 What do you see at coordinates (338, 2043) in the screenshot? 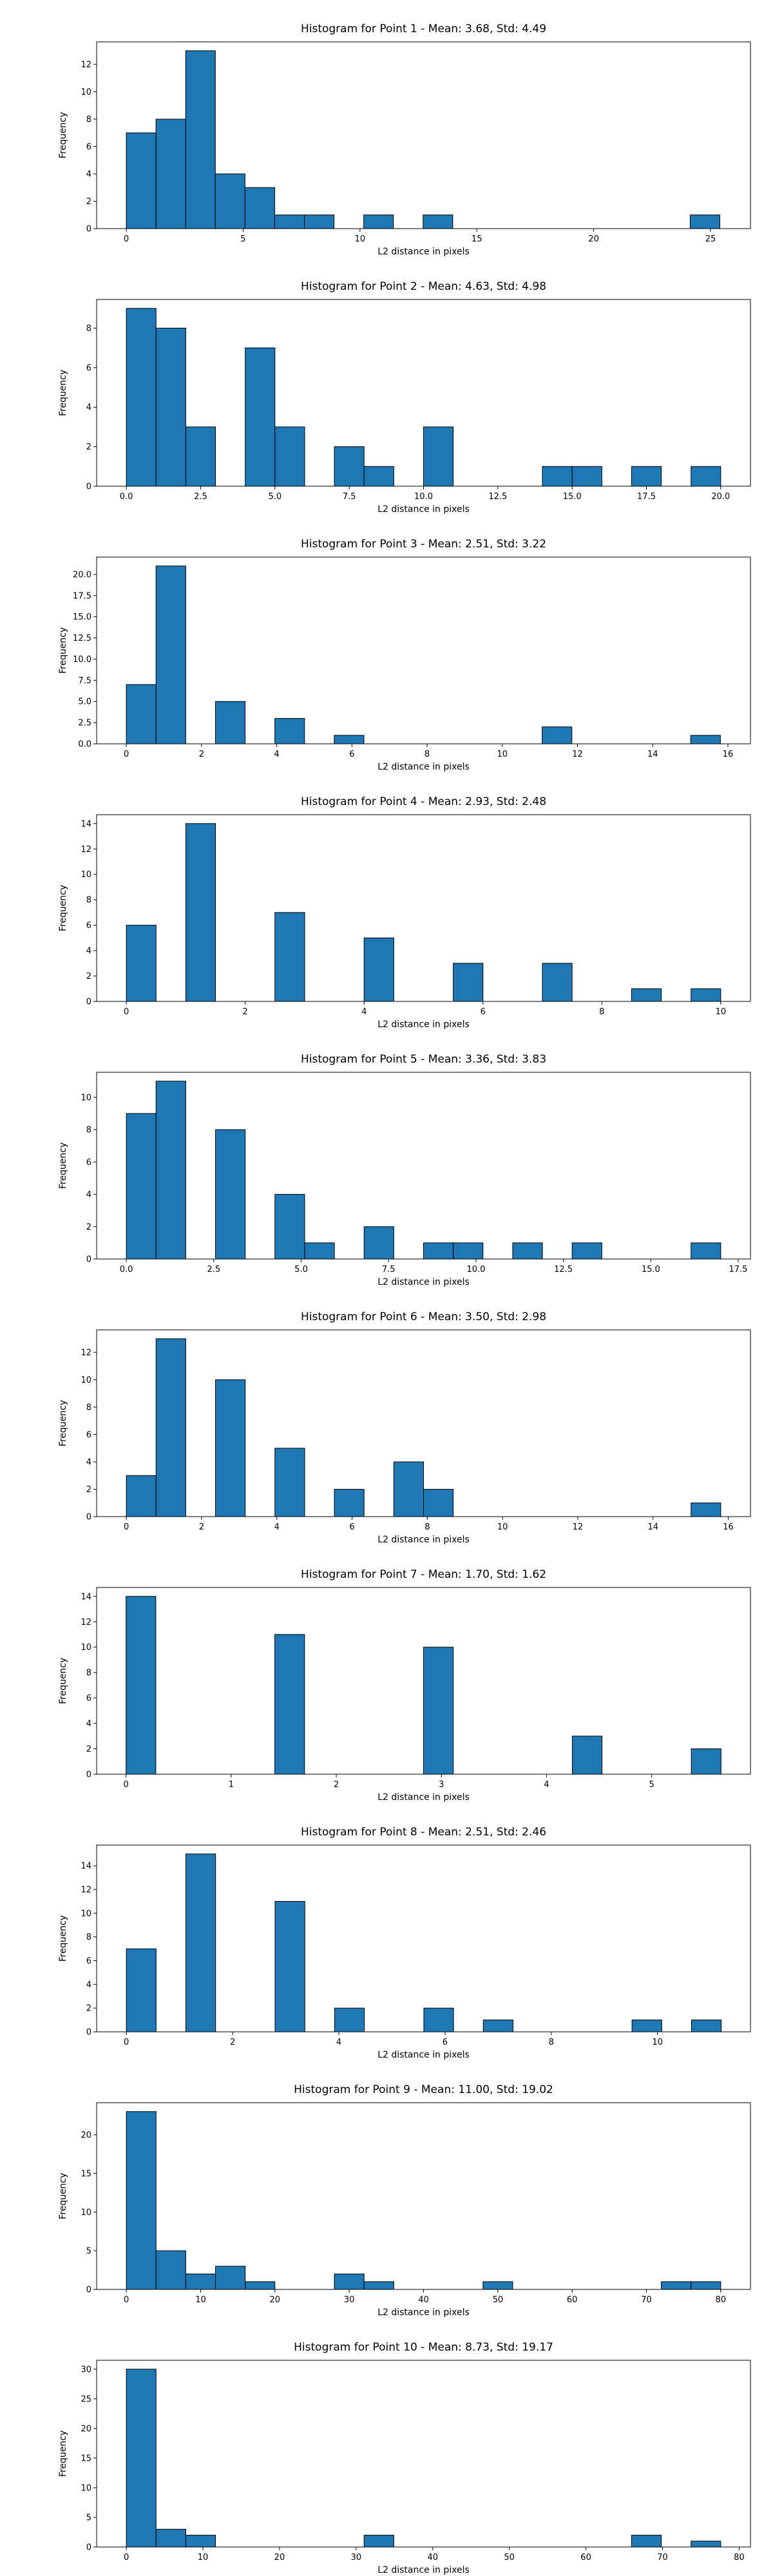
I see `x-tick-label: 4` at bounding box center [338, 2043].